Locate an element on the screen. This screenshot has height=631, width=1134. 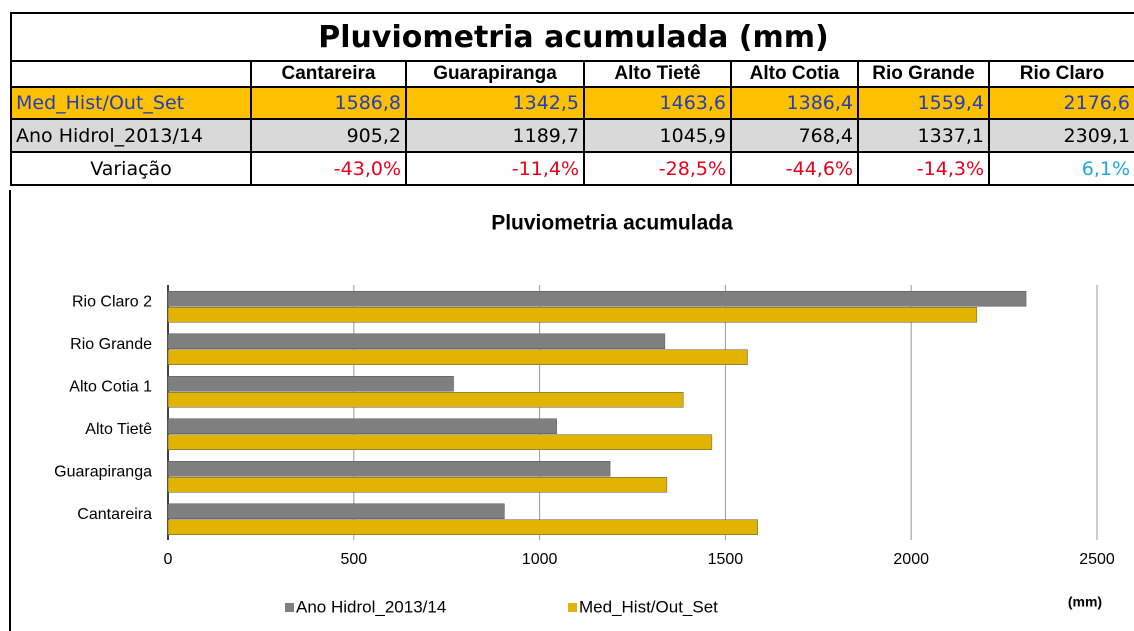
y-tick-label: Rio Grande is located at coordinates (111, 344).